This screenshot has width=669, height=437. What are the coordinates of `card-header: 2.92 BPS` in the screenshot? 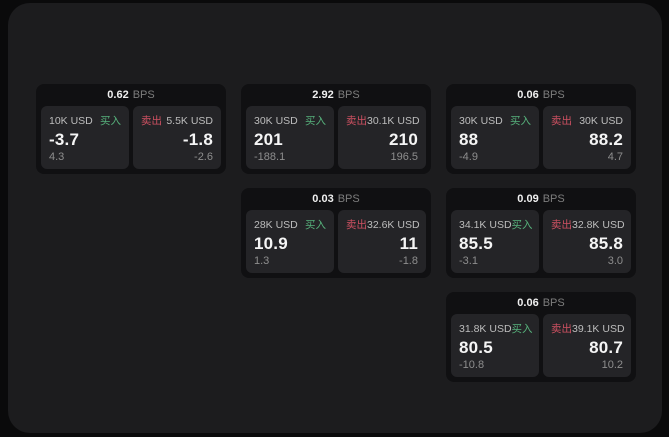 It's located at (336, 95).